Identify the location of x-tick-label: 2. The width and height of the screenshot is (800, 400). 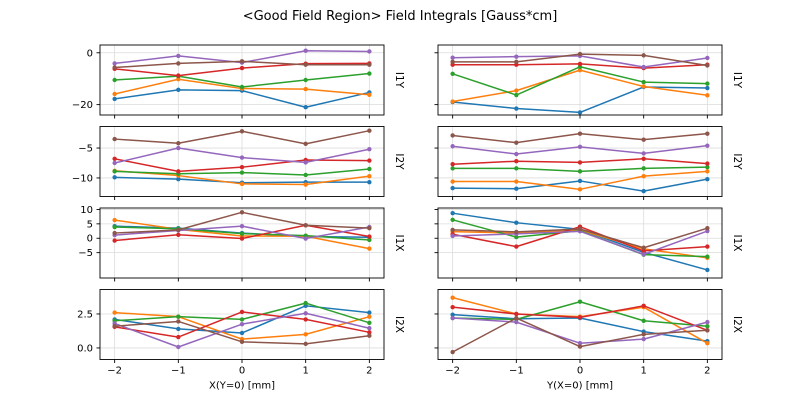
(369, 371).